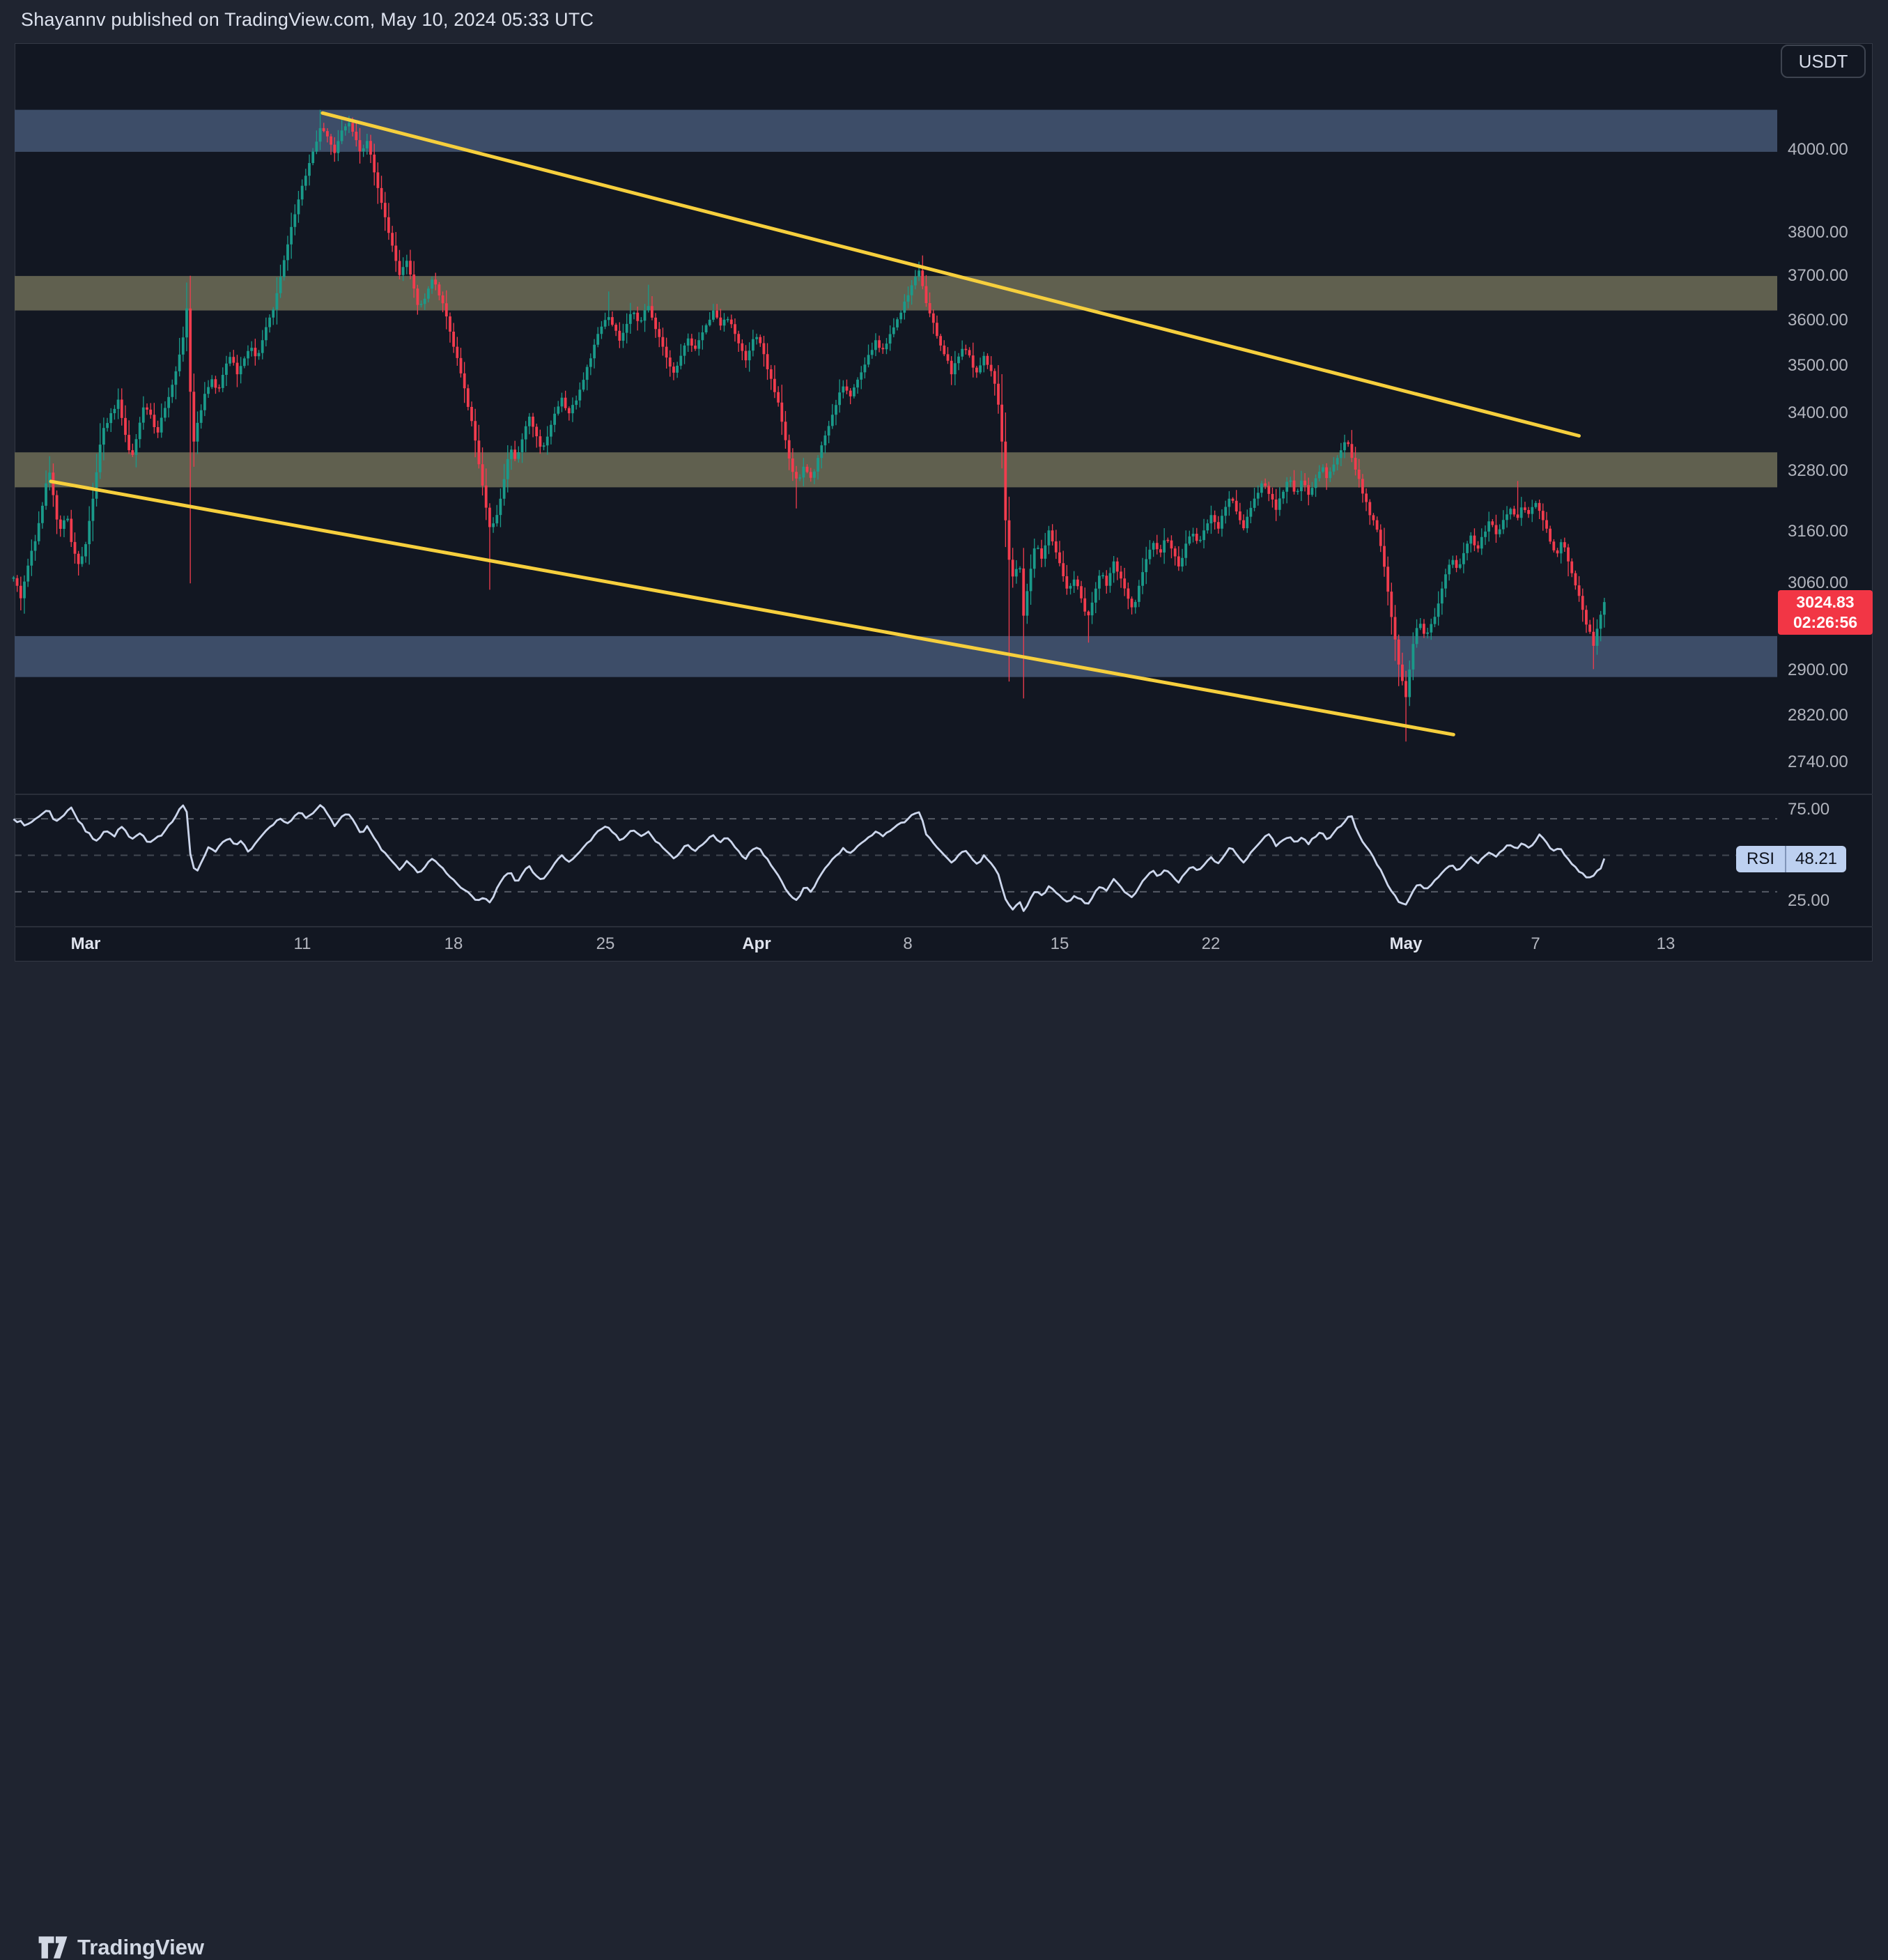 The width and height of the screenshot is (1888, 1960). I want to click on price-tick-3700: 3700.00, so click(1818, 275).